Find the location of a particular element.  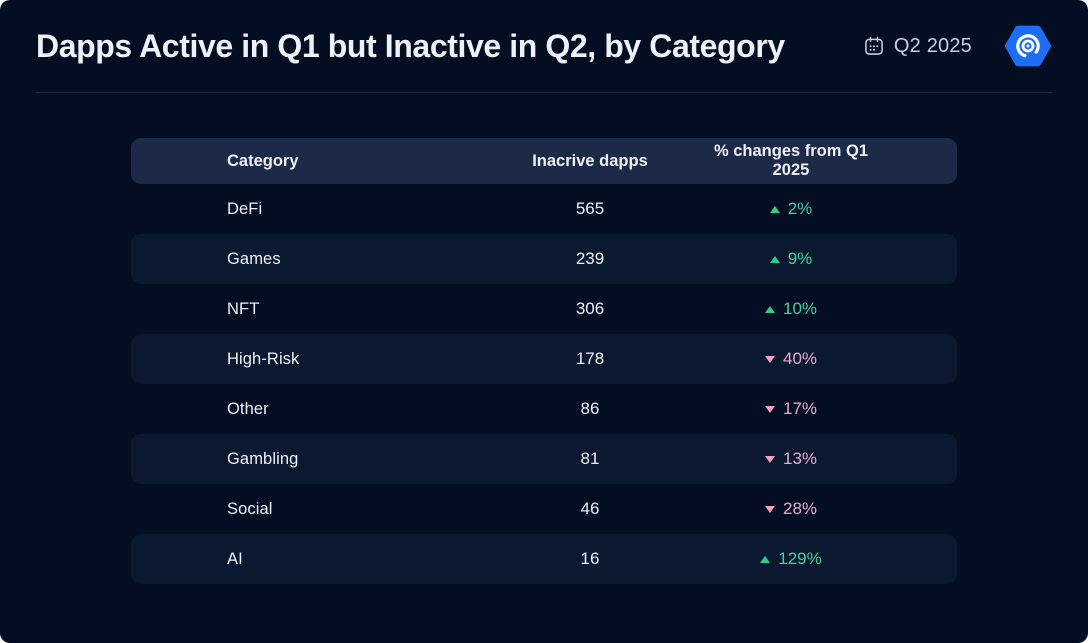

change-cell: 10% is located at coordinates (791, 309).